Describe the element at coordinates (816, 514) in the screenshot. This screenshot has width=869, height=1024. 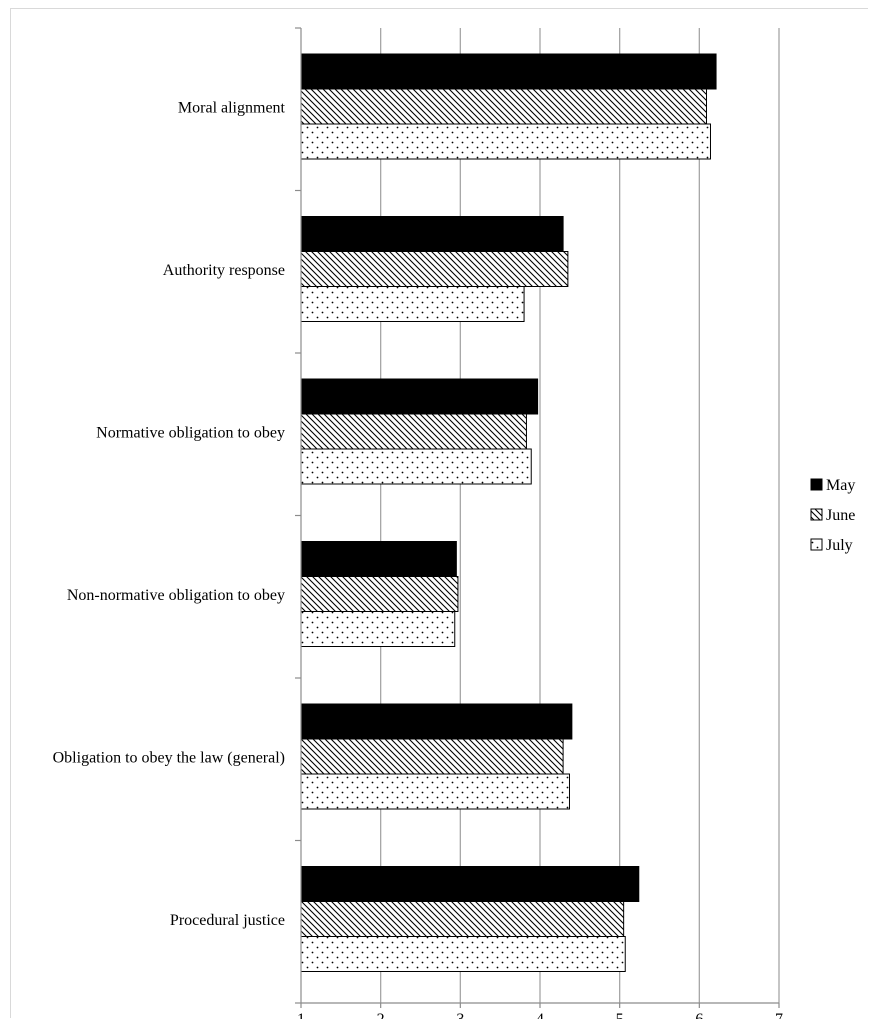
I see `legend-swatch-june` at that location.